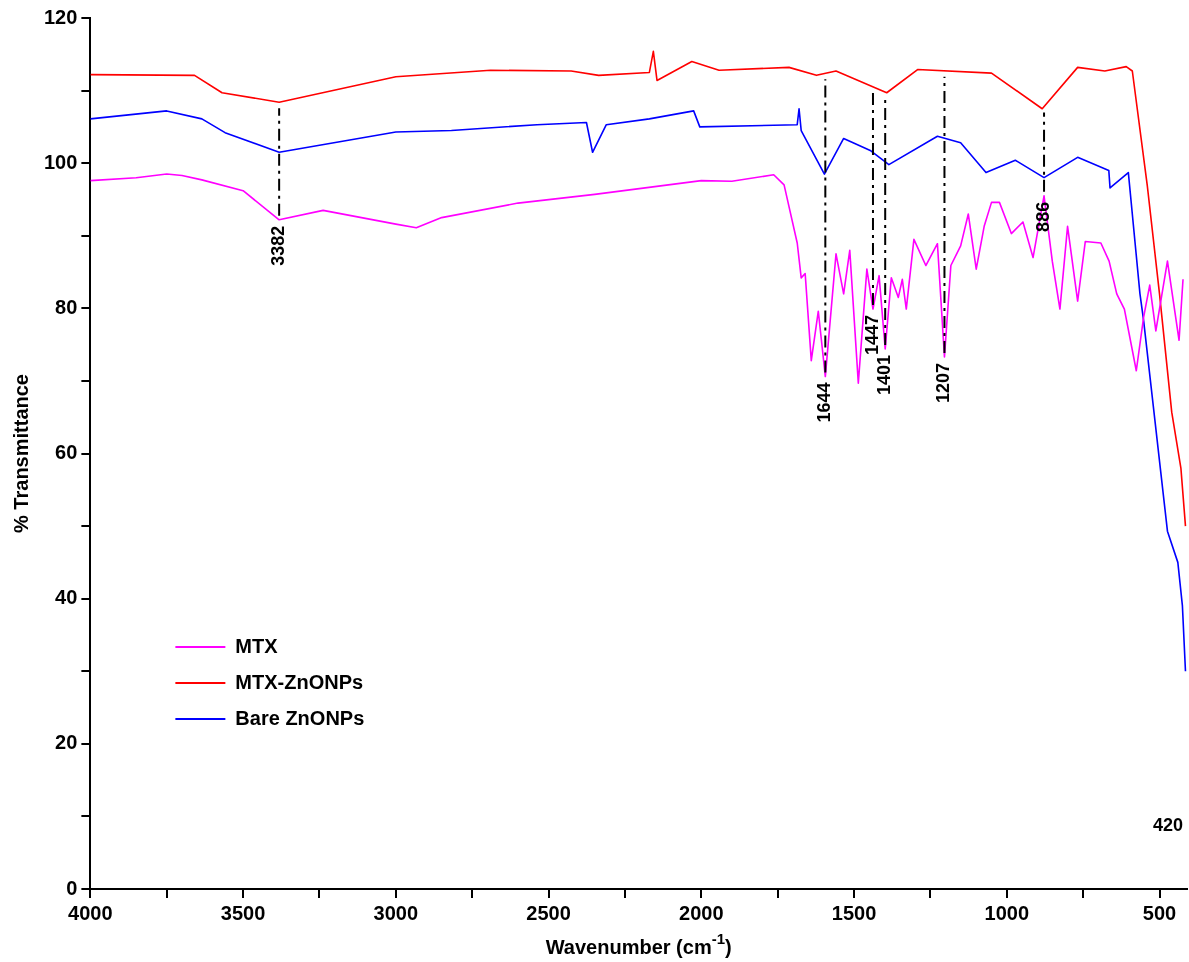 This screenshot has height=962, width=1189. What do you see at coordinates (824, 402) in the screenshot?
I see `annotation: 1644` at bounding box center [824, 402].